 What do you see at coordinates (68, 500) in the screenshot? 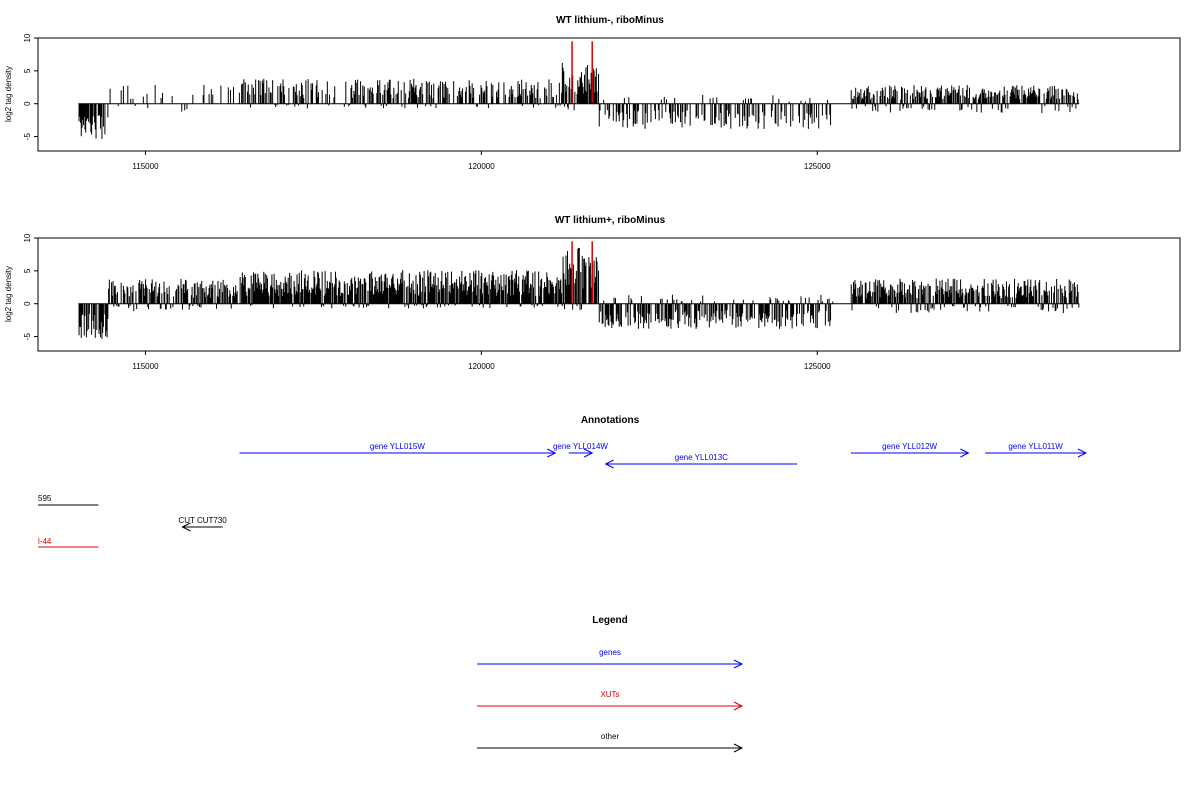
I see `other-feature: 595` at bounding box center [68, 500].